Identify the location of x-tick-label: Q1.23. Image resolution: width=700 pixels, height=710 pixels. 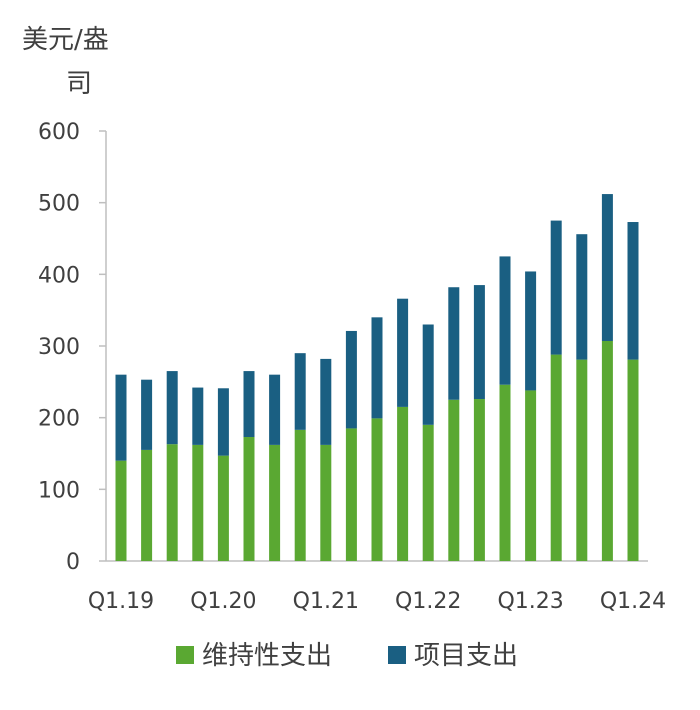
(530, 601).